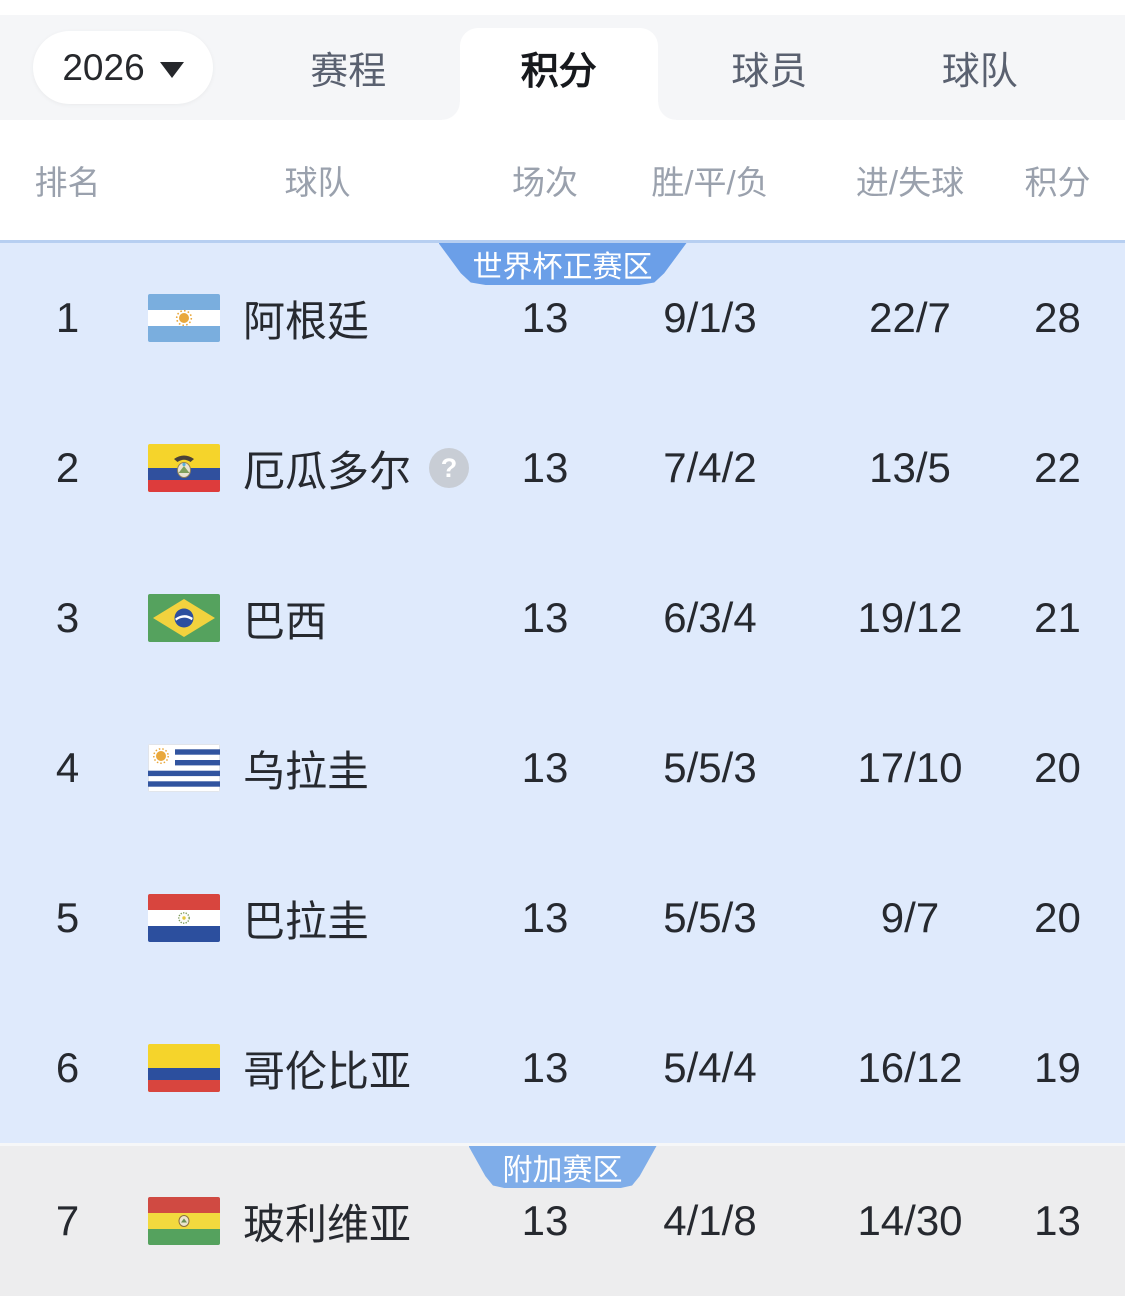 The width and height of the screenshot is (1125, 1302). What do you see at coordinates (327, 471) in the screenshot?
I see `team-name: 厄瓜多尔` at bounding box center [327, 471].